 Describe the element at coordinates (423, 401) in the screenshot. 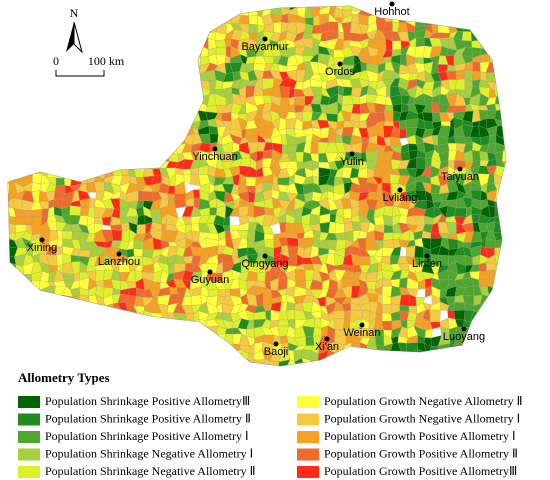

I see `legend-label: Population Growth Negative Allometry Ⅱ` at that location.